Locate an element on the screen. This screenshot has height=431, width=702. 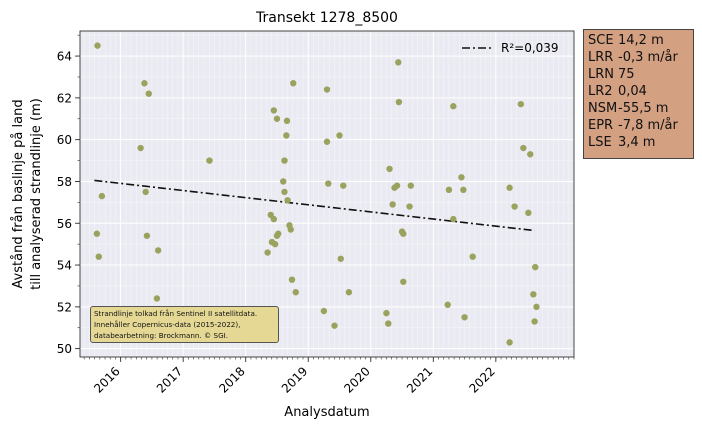
stat-row-lrr: LRR -0,3 m/år is located at coordinates (640, 57).